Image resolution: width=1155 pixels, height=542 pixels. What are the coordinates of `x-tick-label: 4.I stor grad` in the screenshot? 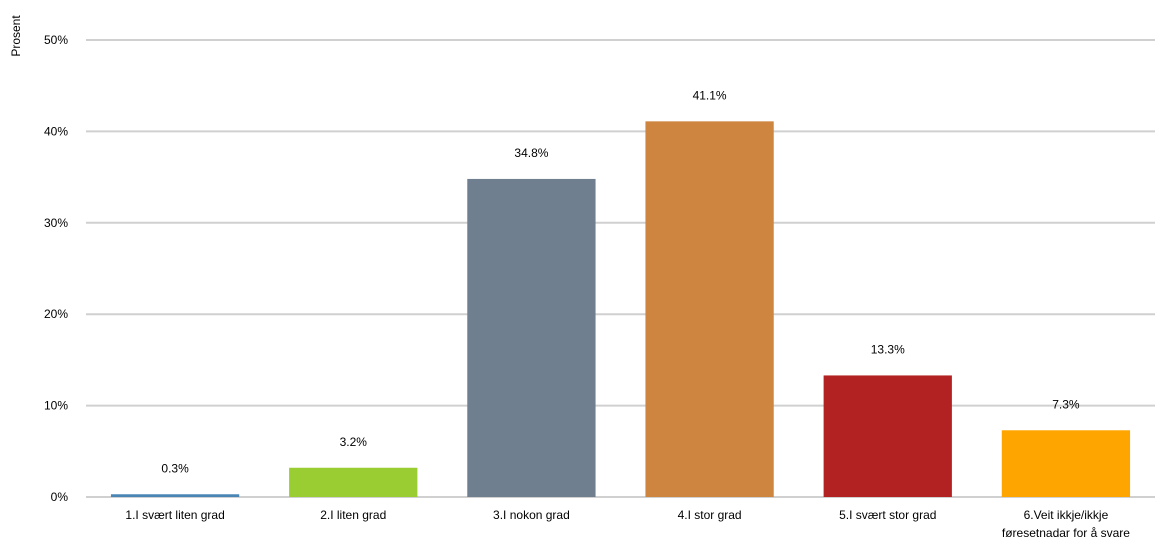 It's located at (710, 515).